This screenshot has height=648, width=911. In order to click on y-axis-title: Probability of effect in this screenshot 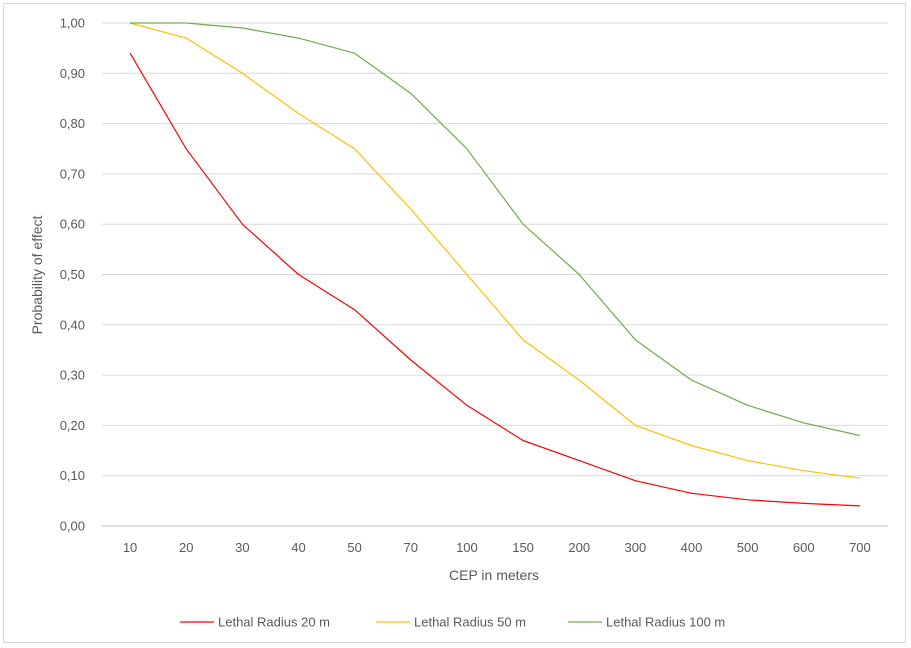, I will do `click(37, 274)`.